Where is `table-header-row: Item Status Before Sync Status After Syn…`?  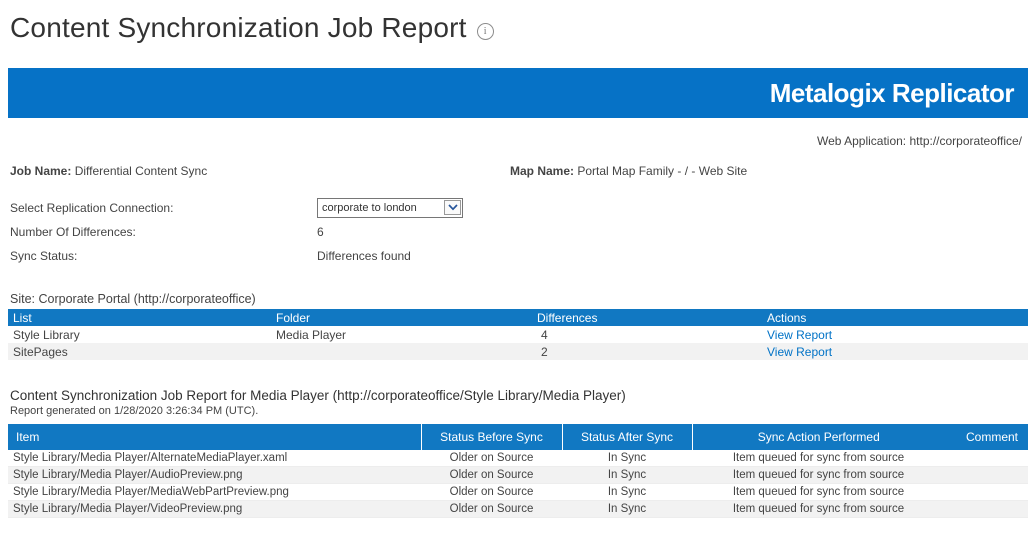 table-header-row: Item Status Before Sync Status After Syn… is located at coordinates (518, 437).